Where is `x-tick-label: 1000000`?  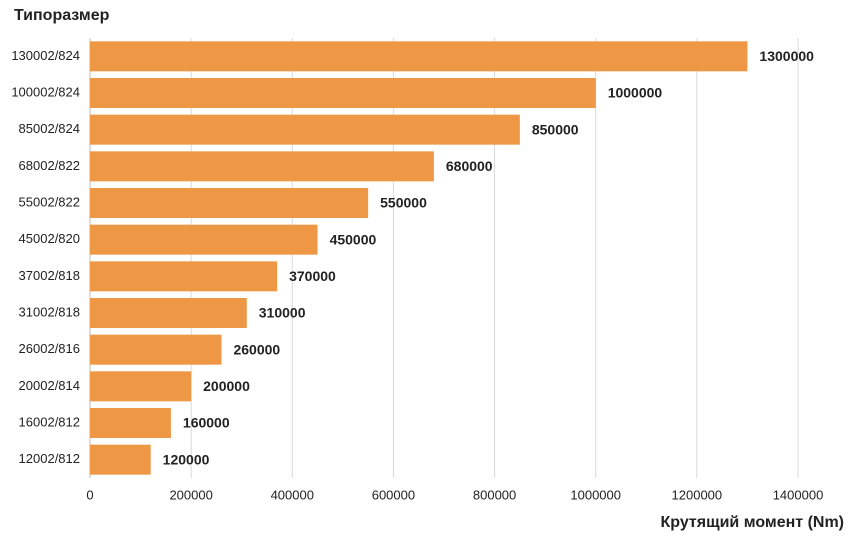 x-tick-label: 1000000 is located at coordinates (595, 494).